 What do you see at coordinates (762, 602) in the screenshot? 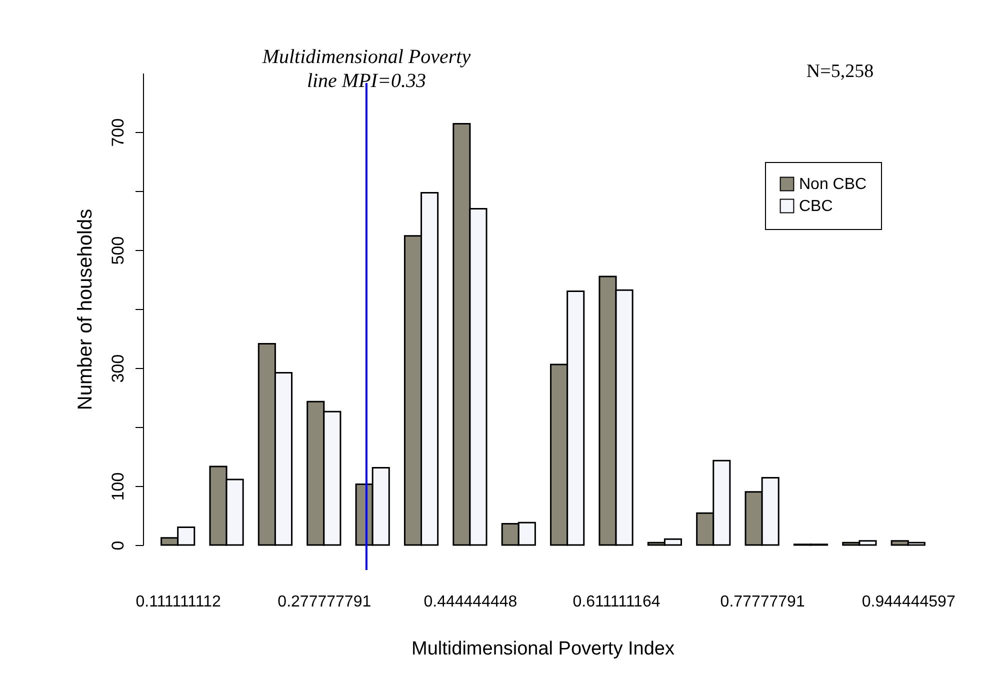
I see `x-tick-label: 0.77777791` at bounding box center [762, 602].